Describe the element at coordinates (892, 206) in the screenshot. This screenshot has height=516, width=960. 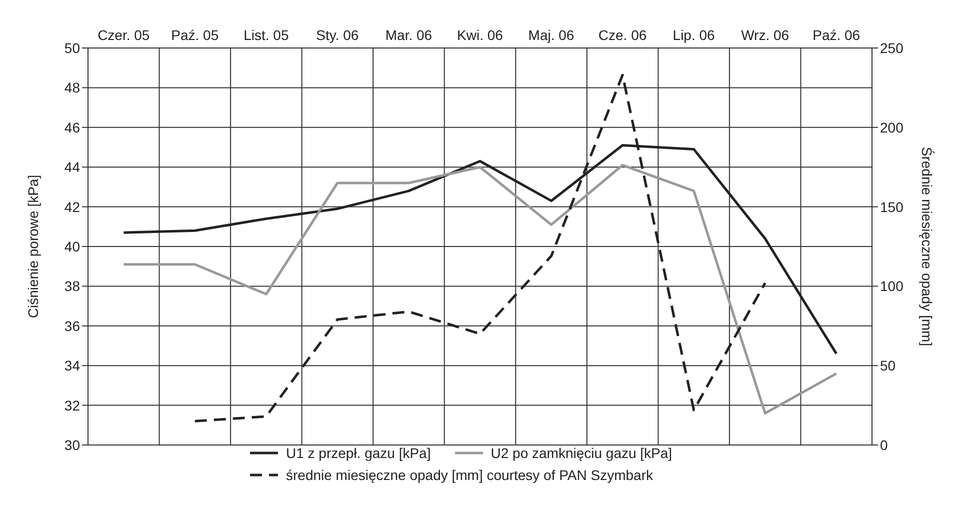
I see `y2-tick-label: 150` at that location.